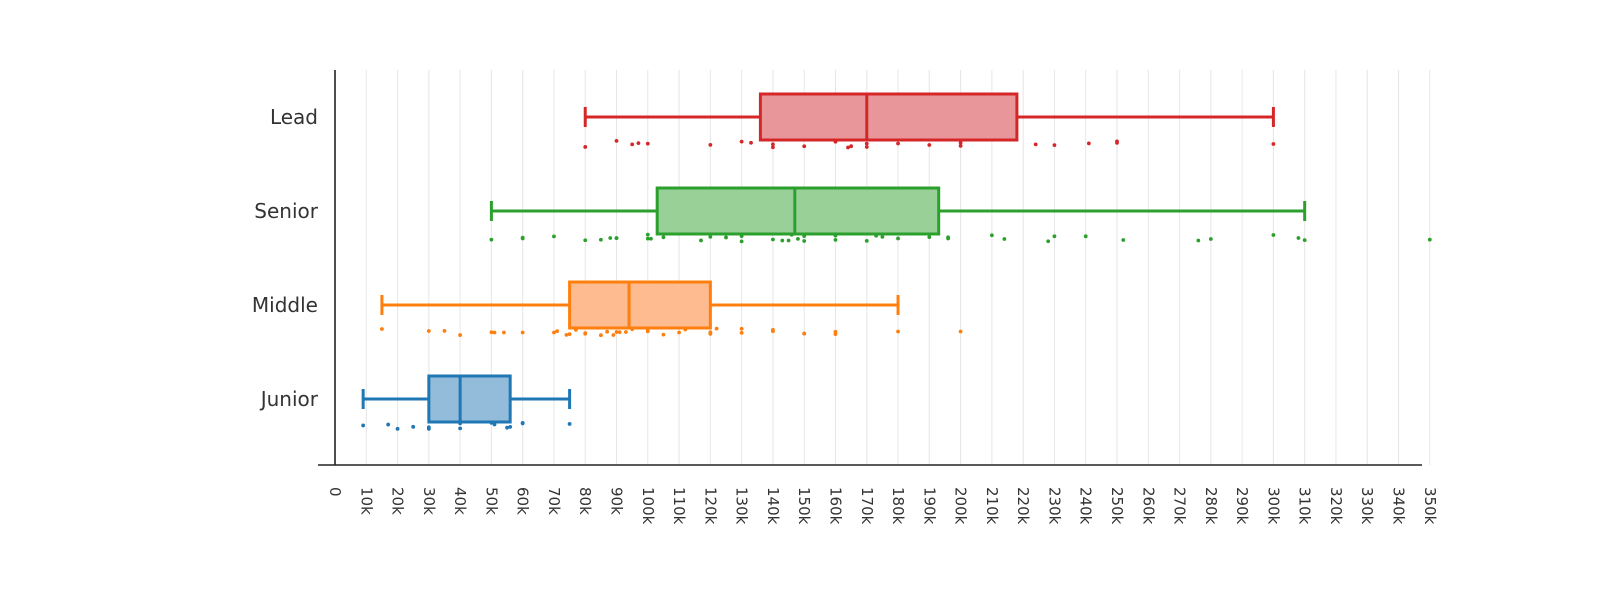 The width and height of the screenshot is (1600, 601). What do you see at coordinates (523, 501) in the screenshot?
I see `x-tick-label-60k: 60k` at bounding box center [523, 501].